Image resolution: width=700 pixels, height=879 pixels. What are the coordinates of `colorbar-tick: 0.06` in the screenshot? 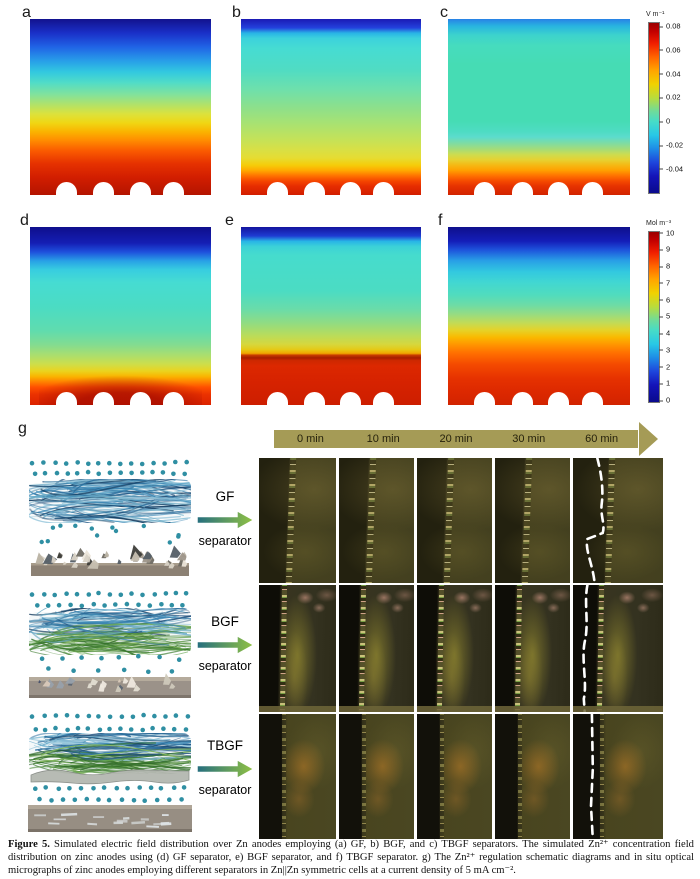 It's located at (670, 50).